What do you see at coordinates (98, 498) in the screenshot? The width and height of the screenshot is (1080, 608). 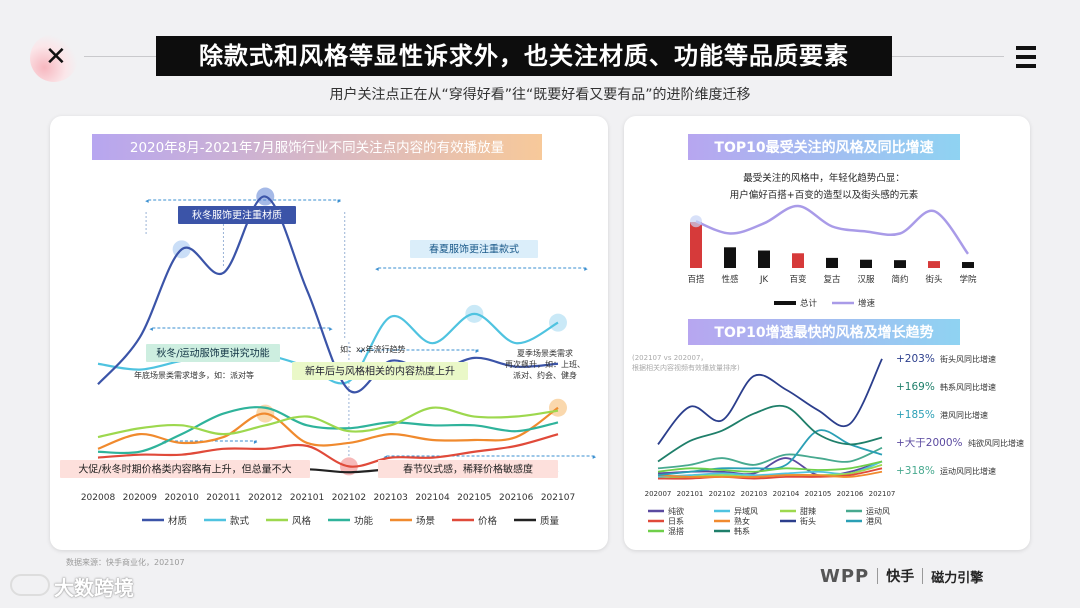 I see `x-tick-label: 202008` at bounding box center [98, 498].